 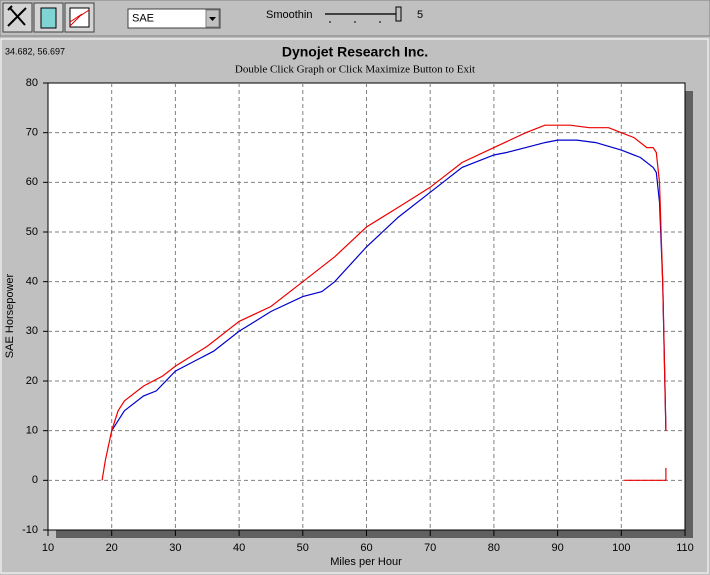 I want to click on y-tick-label: 50, so click(x=32, y=232).